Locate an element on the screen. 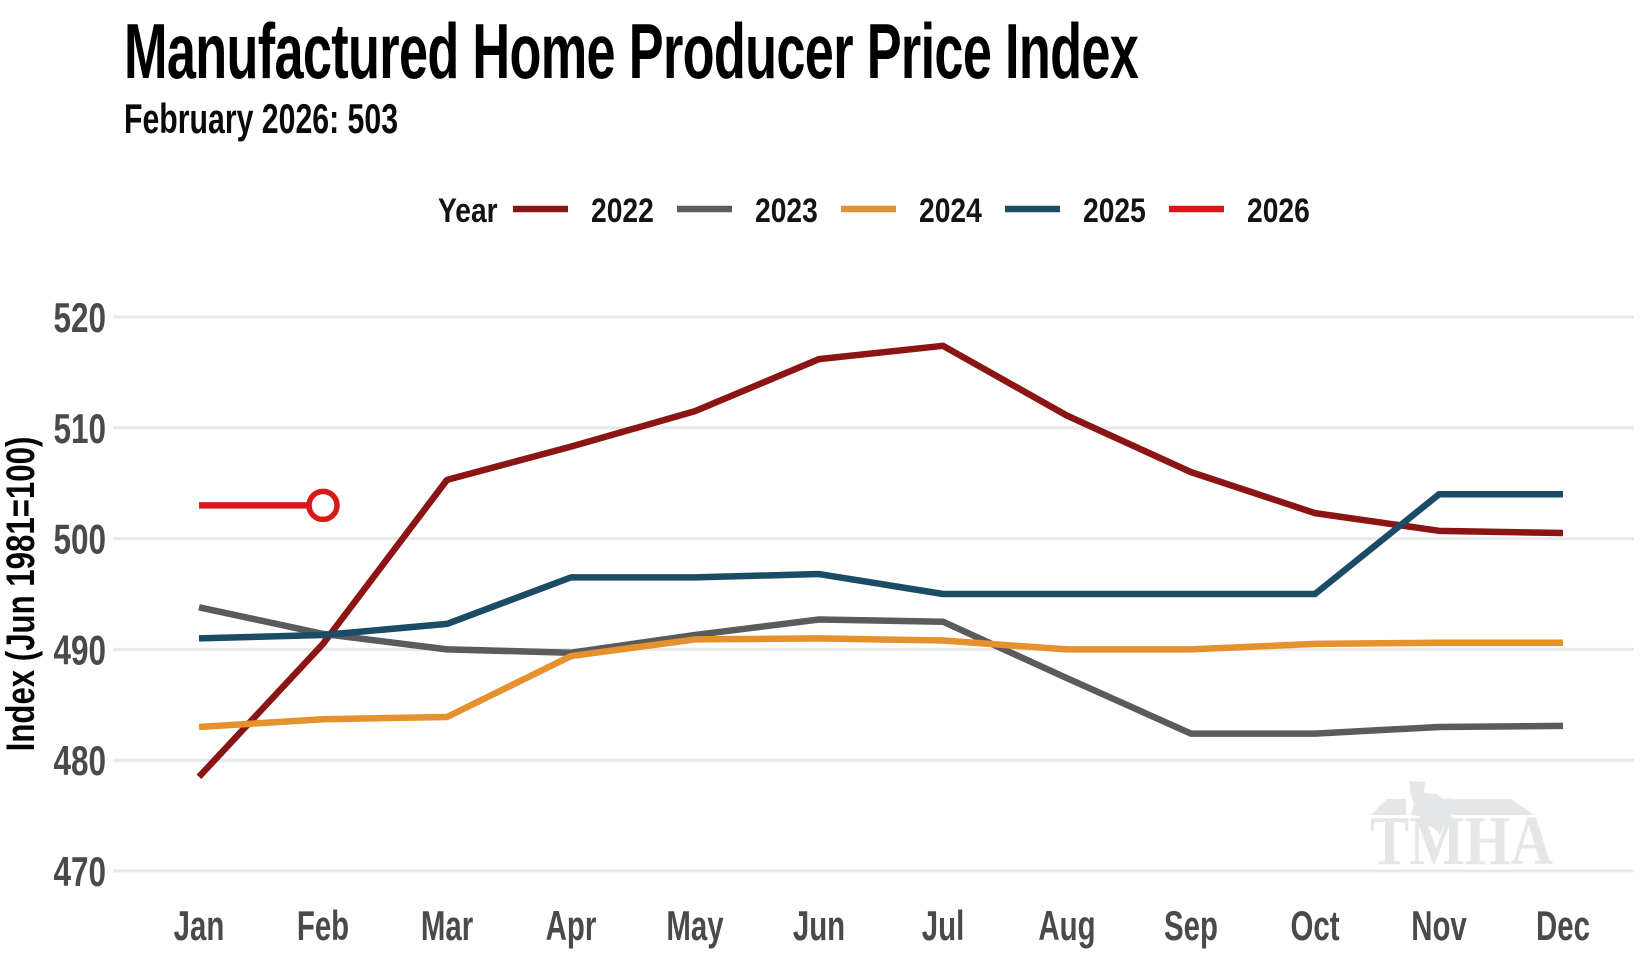 This screenshot has height=960, width=1643. texas-shape is located at coordinates (1432, 808).